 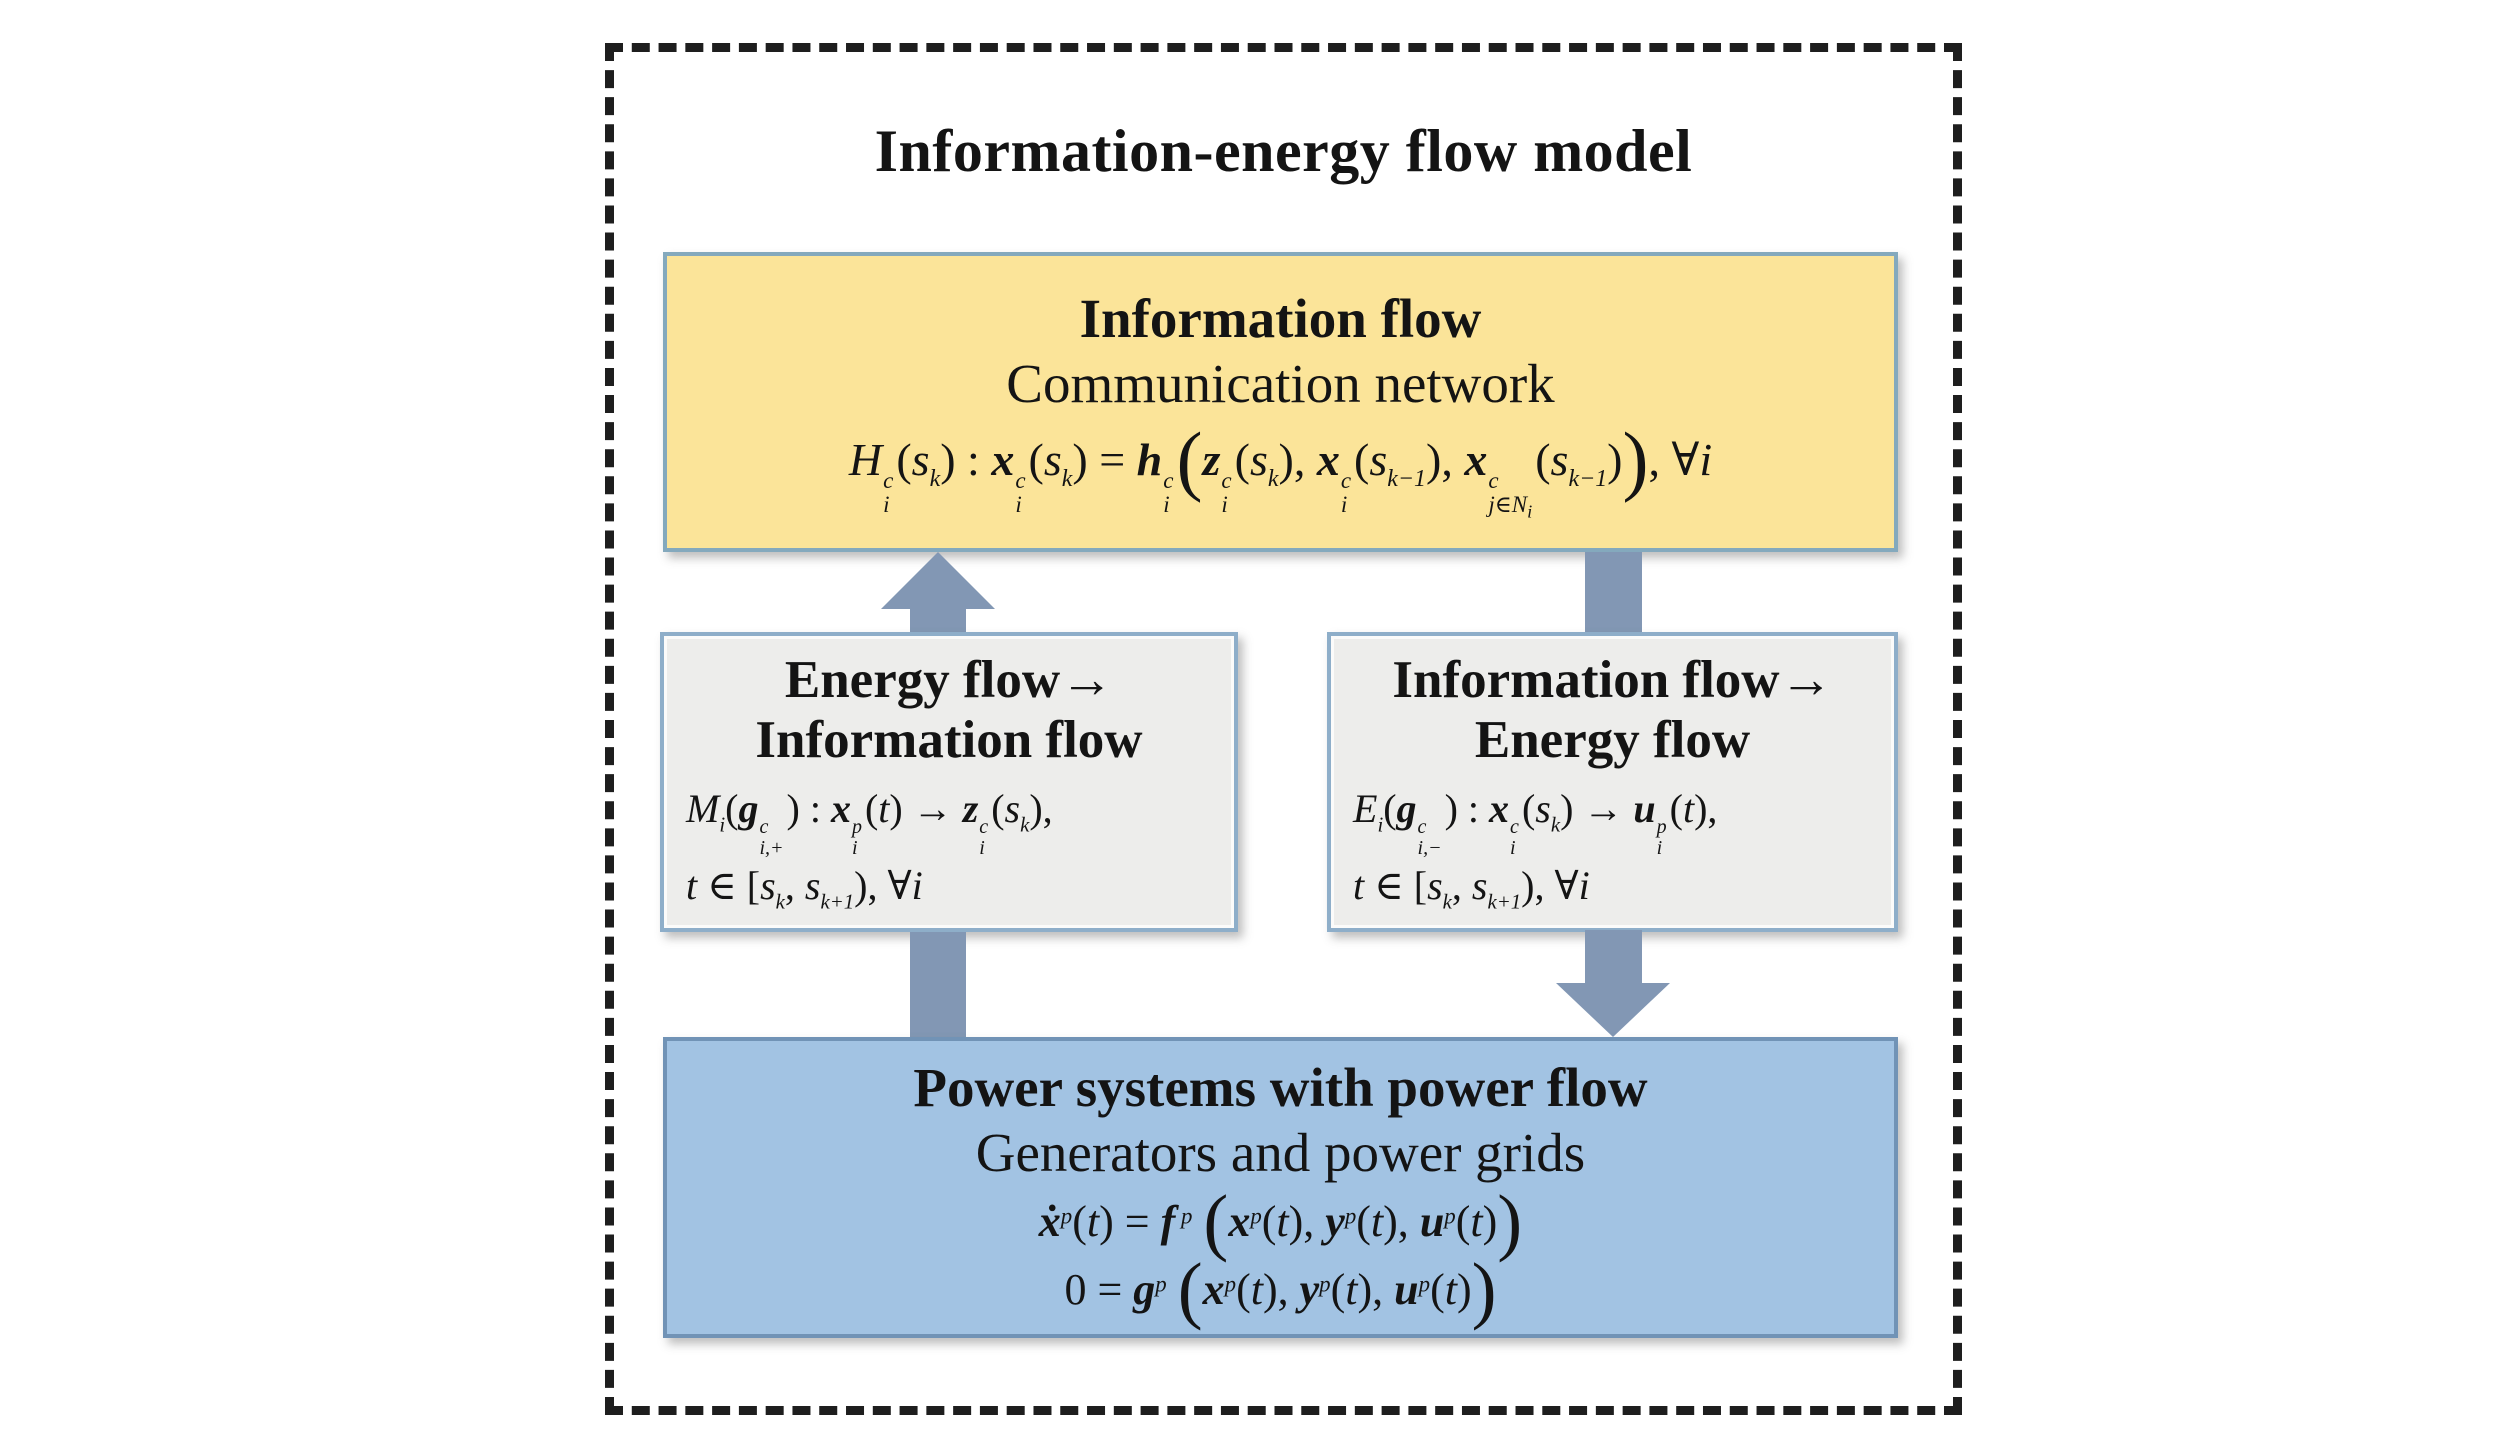 What do you see at coordinates (1280, 1290) in the screenshot?
I see `power-systems-equation-line2: 0 = gp (xp(t), yp(t), up(t))` at bounding box center [1280, 1290].